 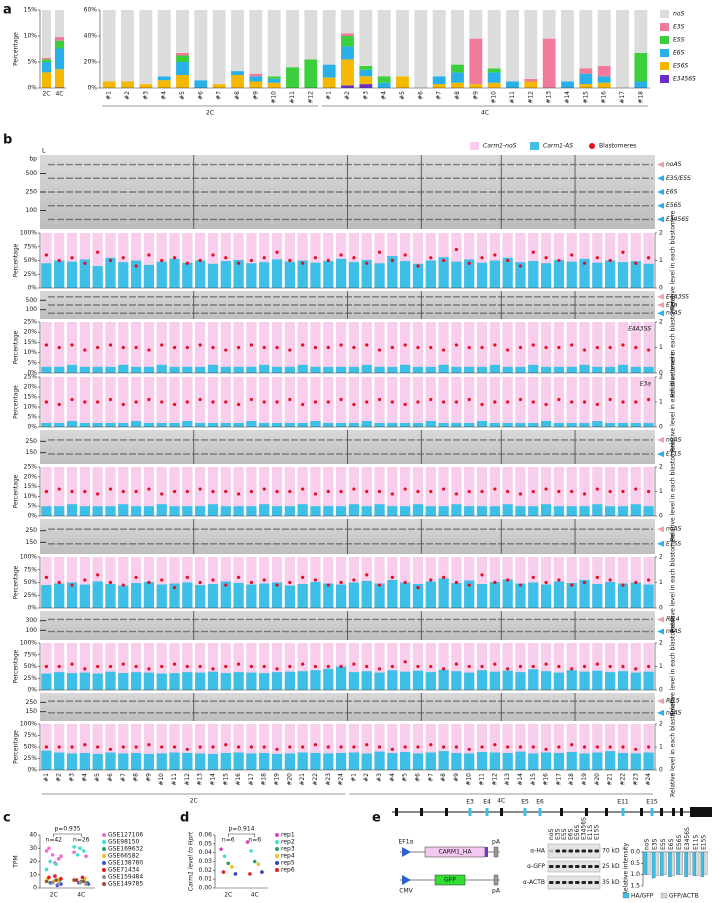 I want to click on ladder-label: 100, so click(x=32, y=630).